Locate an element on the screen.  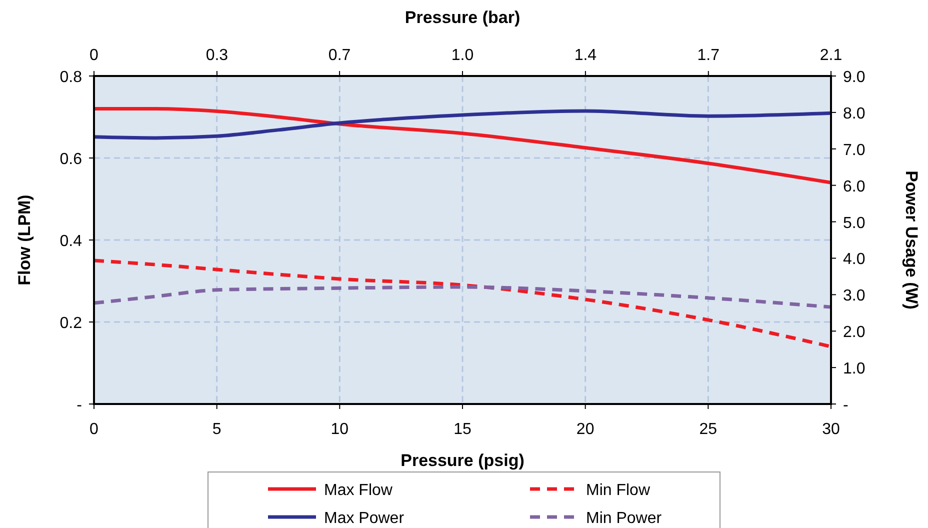
x2-tick-label: 1.0 is located at coordinates (462, 55).